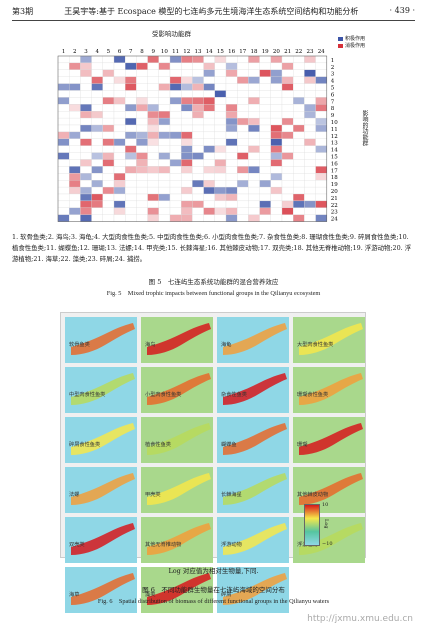 This screenshot has height=628, width=427. What do you see at coordinates (75, 52) in the screenshot?
I see `col-label: 2` at bounding box center [75, 52].